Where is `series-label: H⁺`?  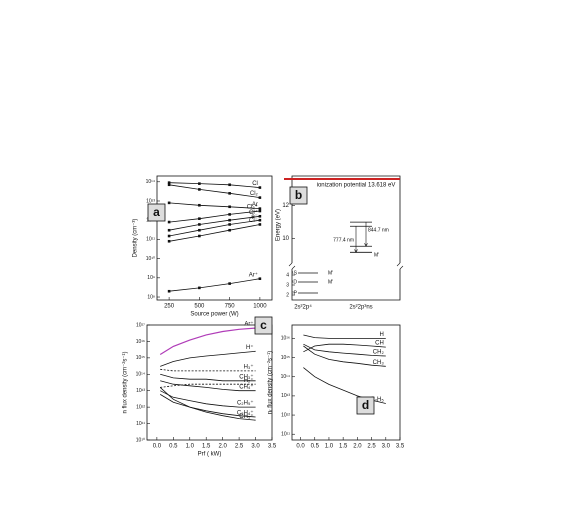 series-label: H⁺ is located at coordinates (250, 347).